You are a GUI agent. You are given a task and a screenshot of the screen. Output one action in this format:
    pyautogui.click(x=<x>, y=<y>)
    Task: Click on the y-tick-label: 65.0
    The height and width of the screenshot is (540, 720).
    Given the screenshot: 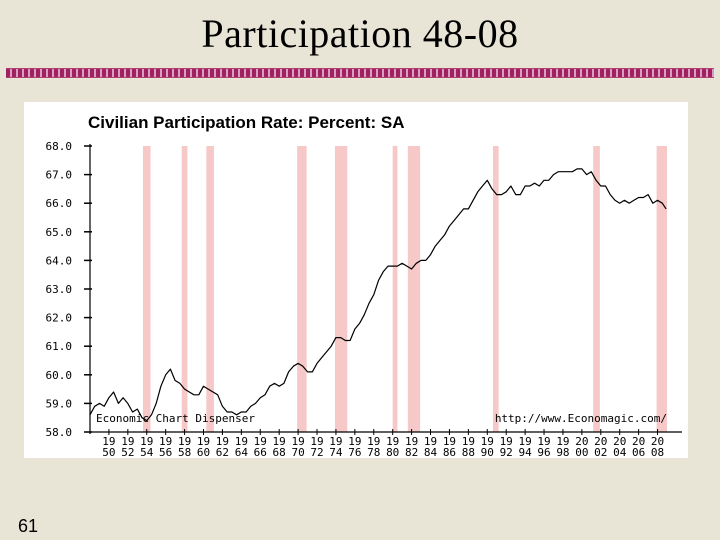 What is the action you would take?
    pyautogui.click(x=59, y=232)
    